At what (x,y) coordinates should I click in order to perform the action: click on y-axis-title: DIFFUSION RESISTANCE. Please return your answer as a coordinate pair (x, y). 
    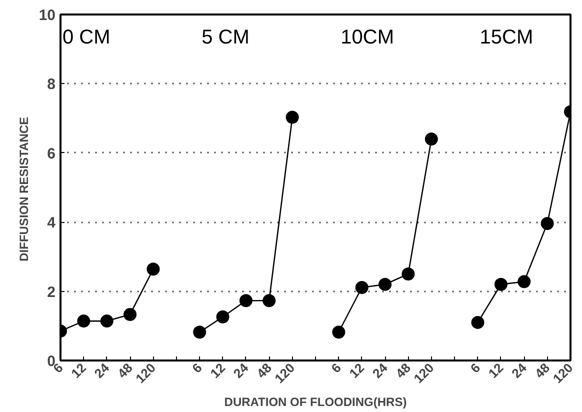
    Looking at the image, I should click on (23, 189).